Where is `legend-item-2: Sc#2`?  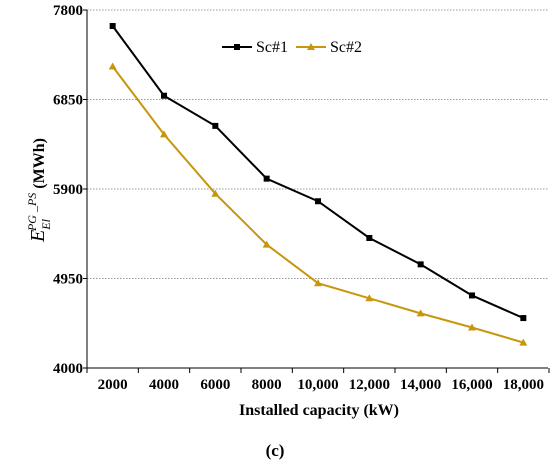
legend-item-2: Sc#2 is located at coordinates (329, 47).